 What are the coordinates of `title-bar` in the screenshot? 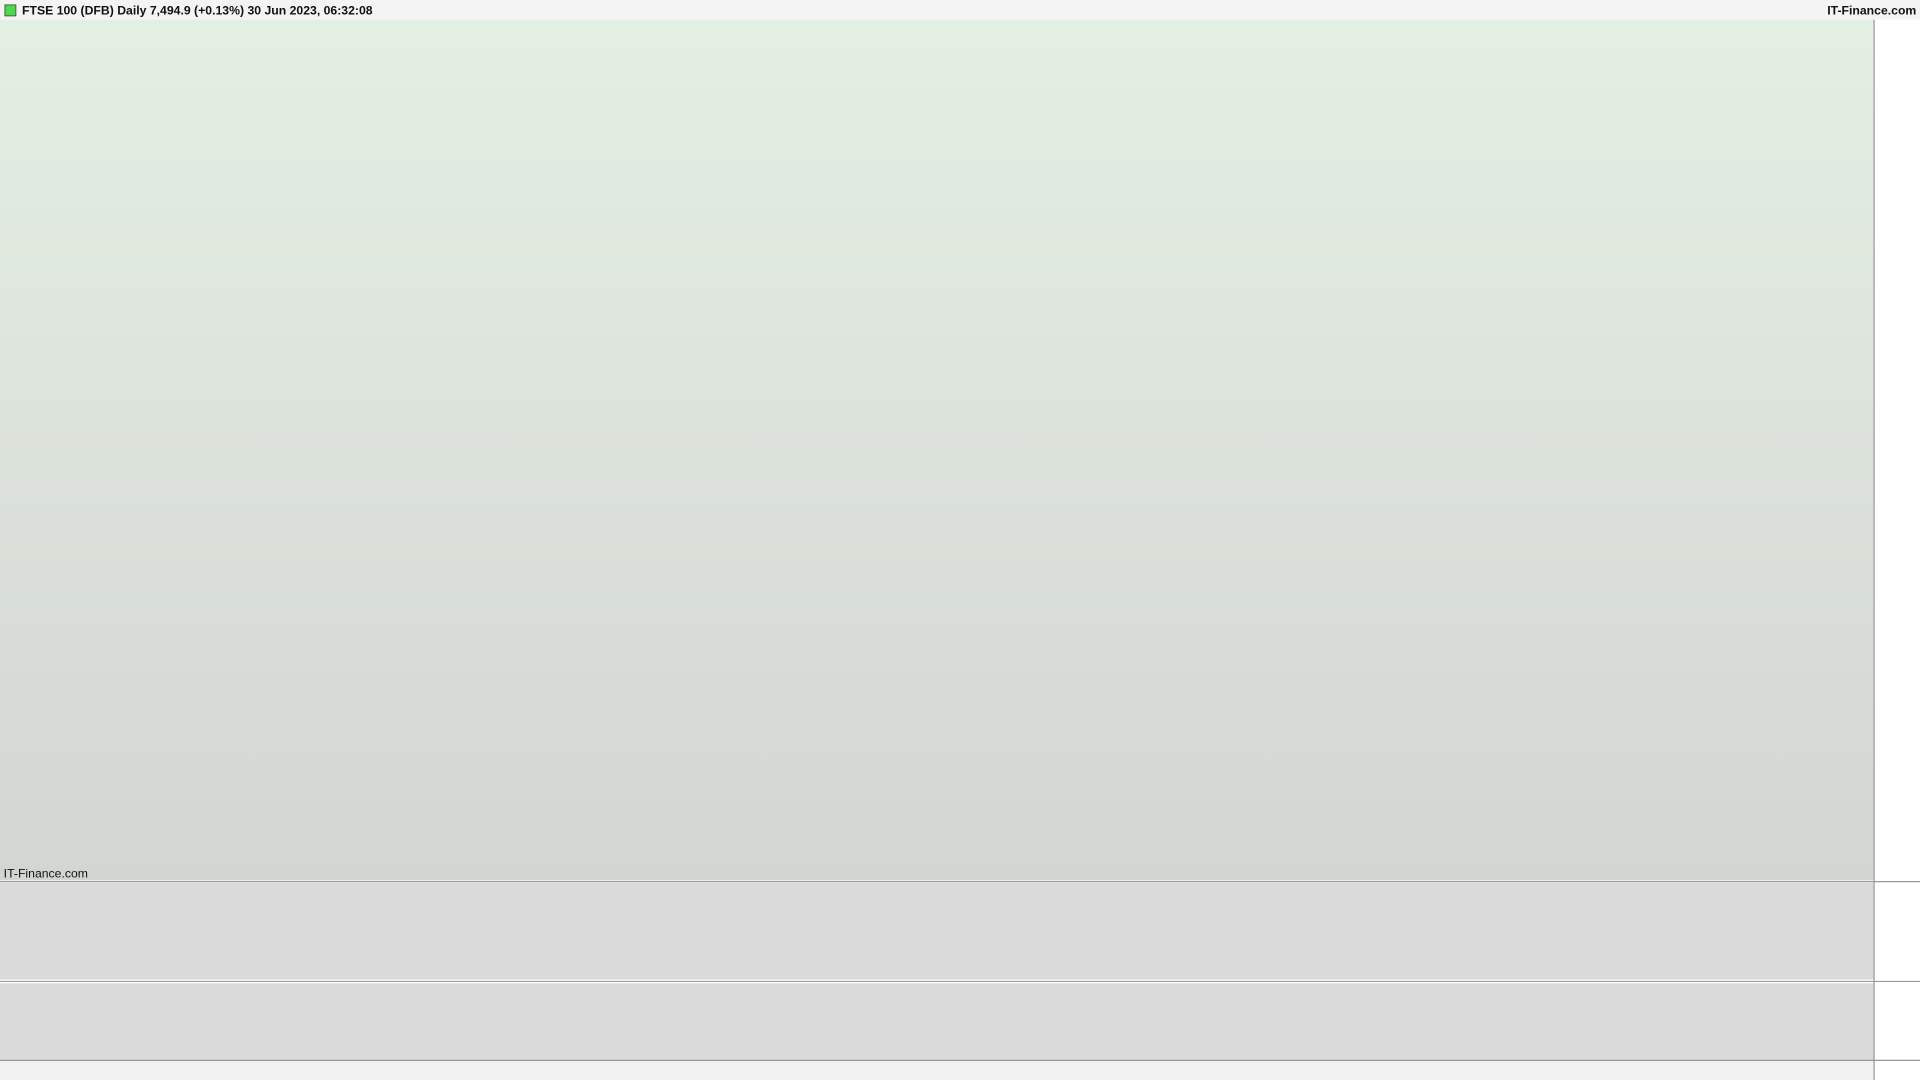 It's located at (960, 10).